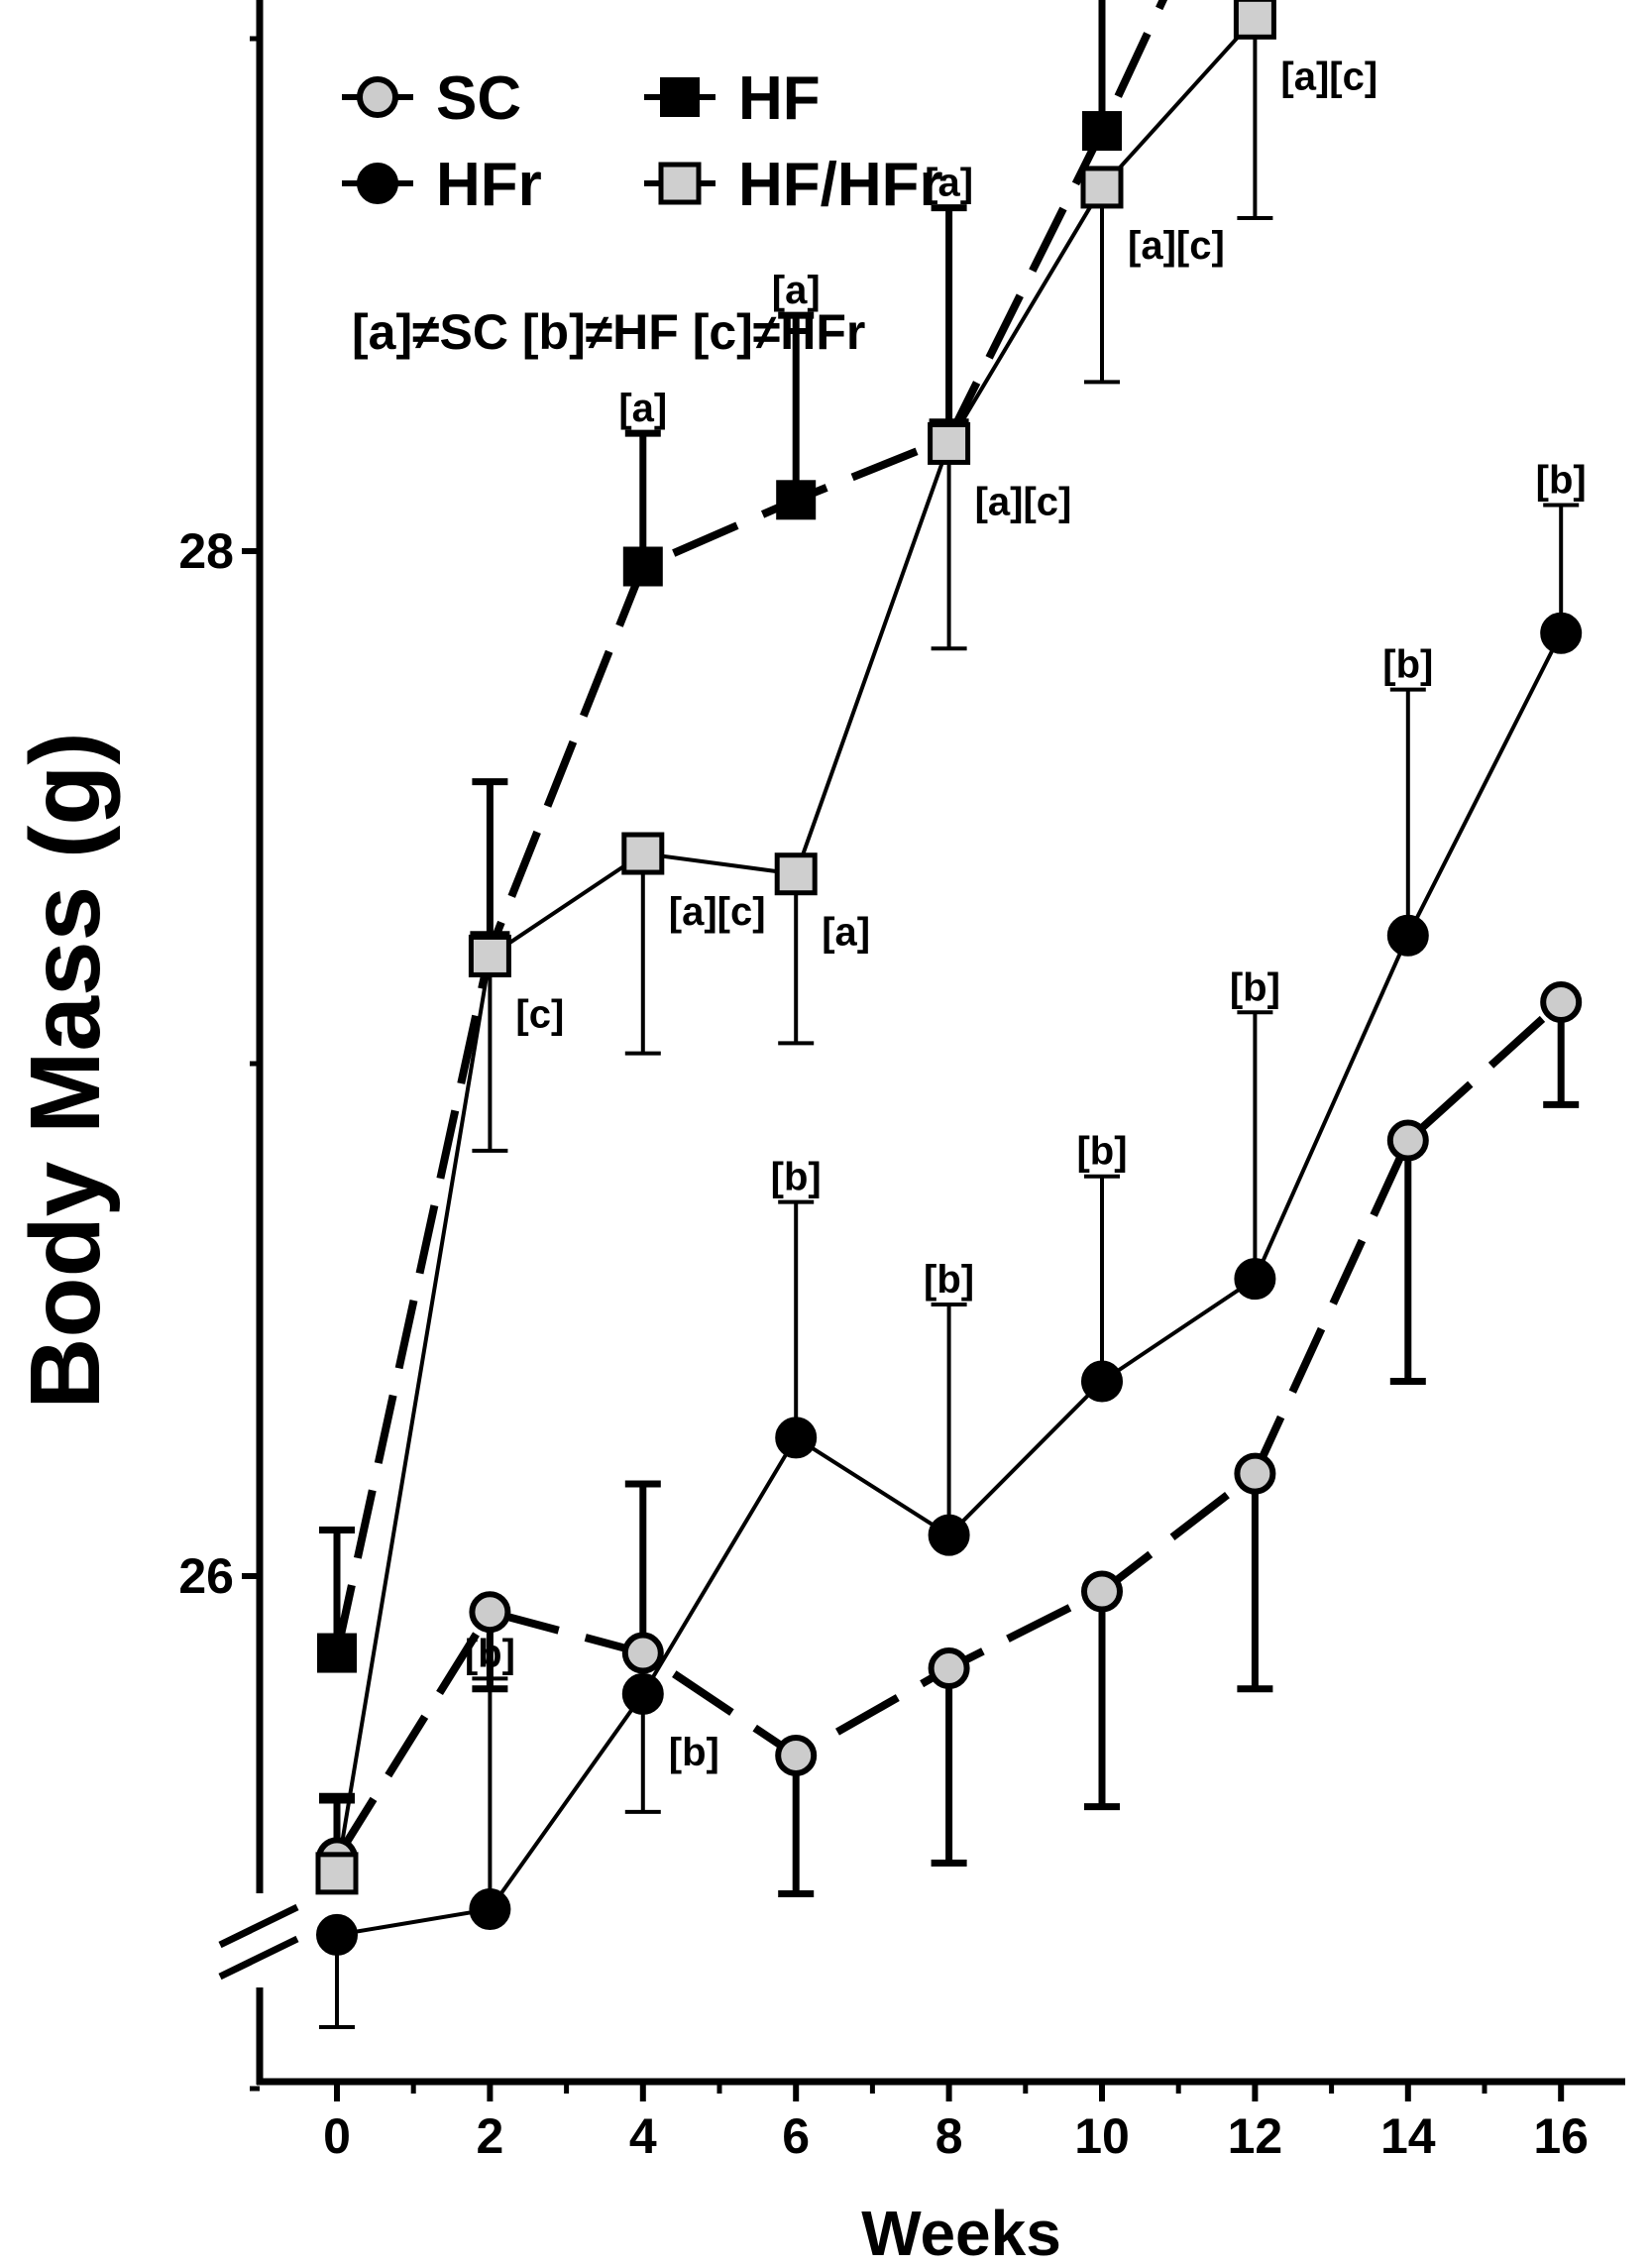  Describe the element at coordinates (1561, 2136) in the screenshot. I see `x-tick-label: 16` at that location.